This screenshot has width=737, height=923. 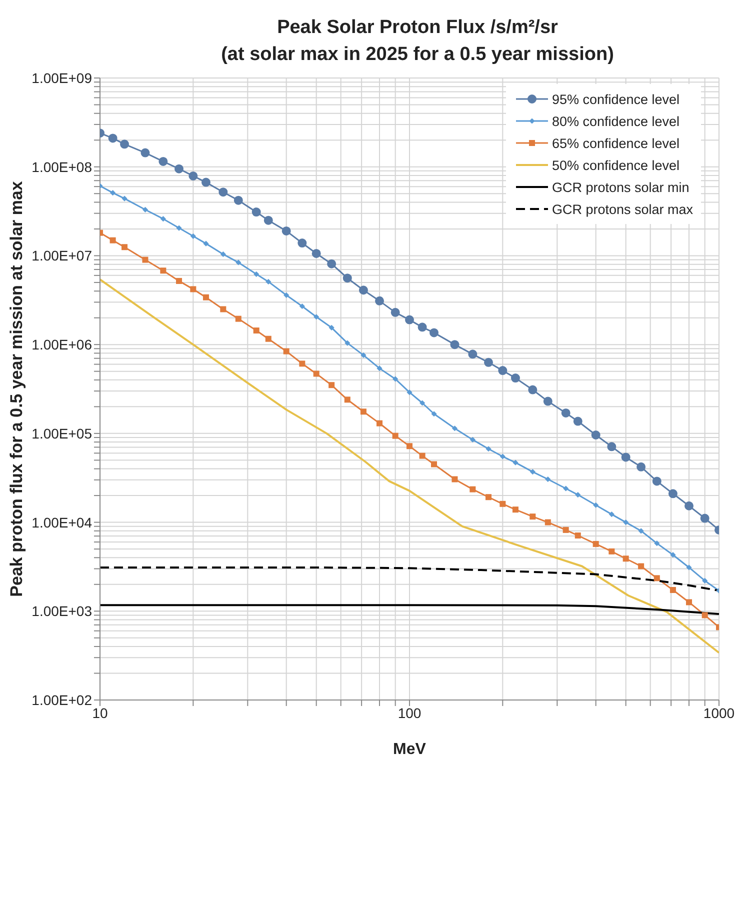 What do you see at coordinates (62, 166) in the screenshot?
I see `y-tick-label: 1.00E+08` at bounding box center [62, 166].